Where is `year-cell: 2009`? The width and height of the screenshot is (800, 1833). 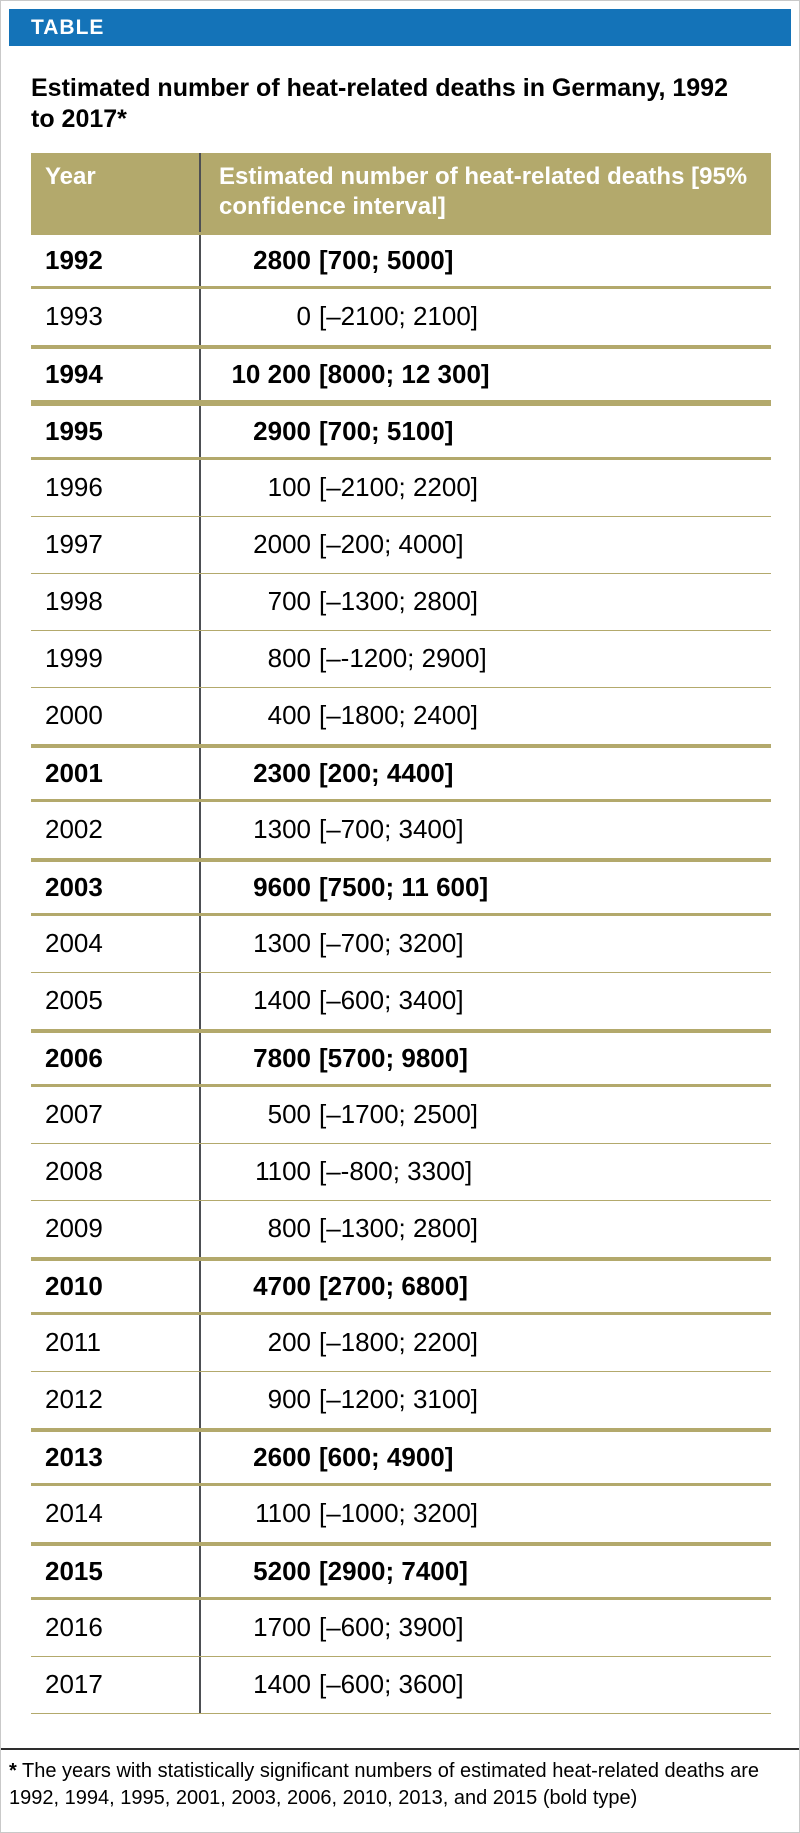
year-cell: 2009 is located at coordinates (74, 1228).